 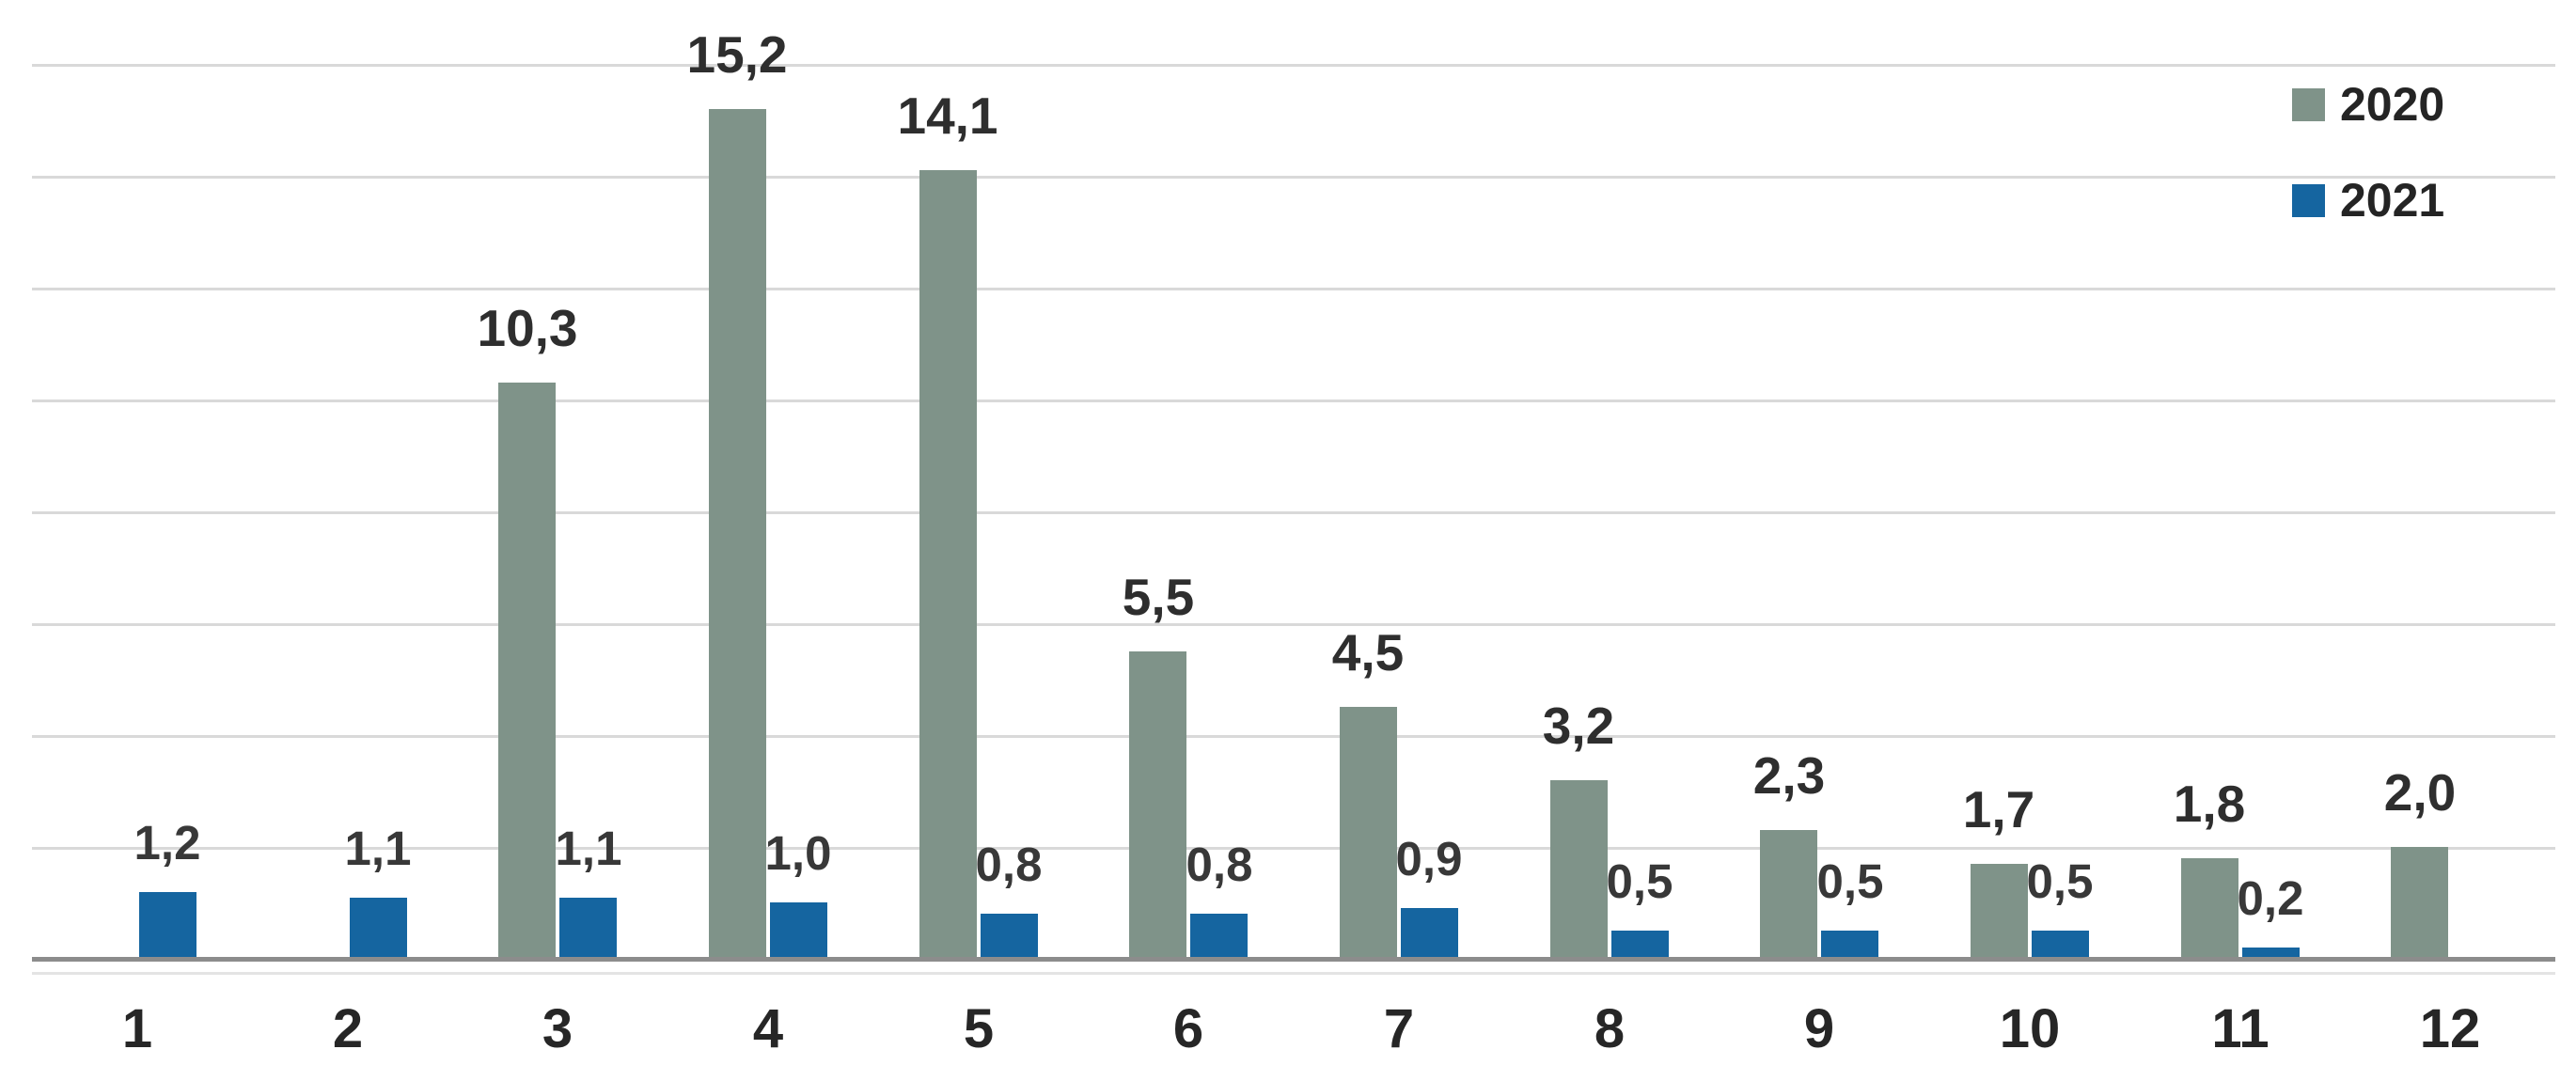 I want to click on x-axis-label-8: 8, so click(x=1610, y=1028).